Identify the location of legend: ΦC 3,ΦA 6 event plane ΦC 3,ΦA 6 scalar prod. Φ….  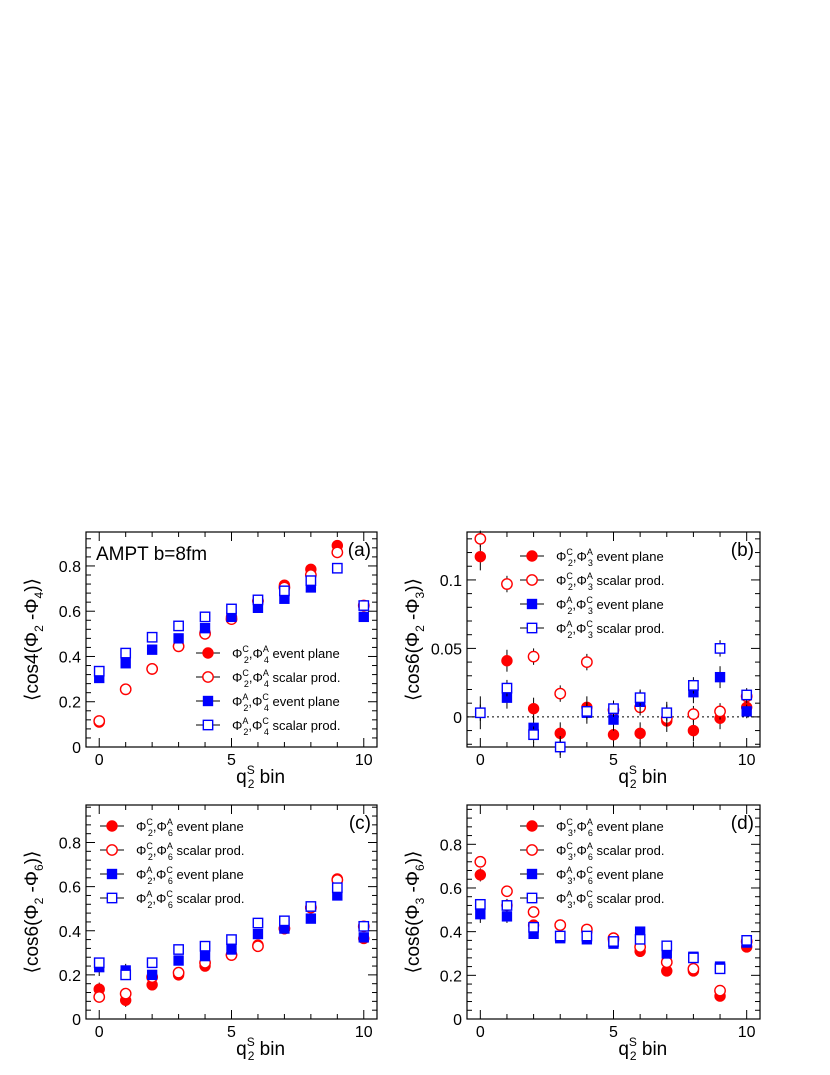
(592, 863).